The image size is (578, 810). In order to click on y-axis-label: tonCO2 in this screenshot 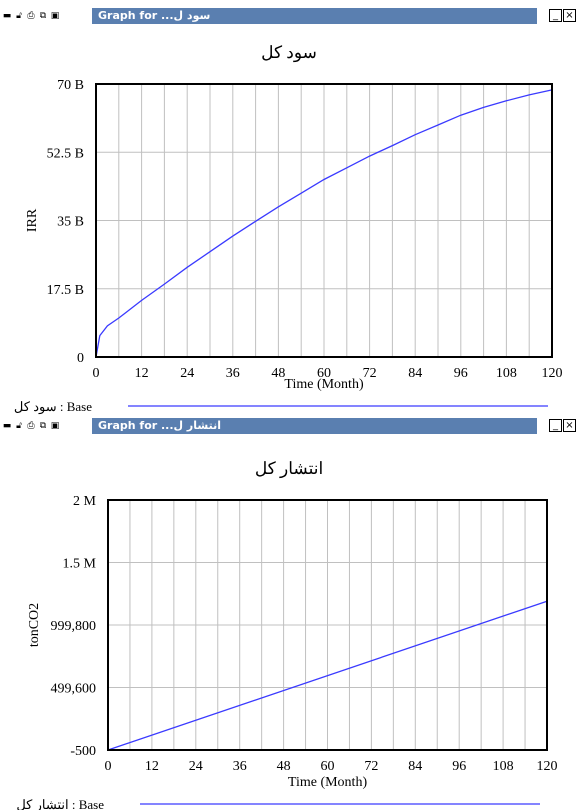, I will do `click(34, 625)`.